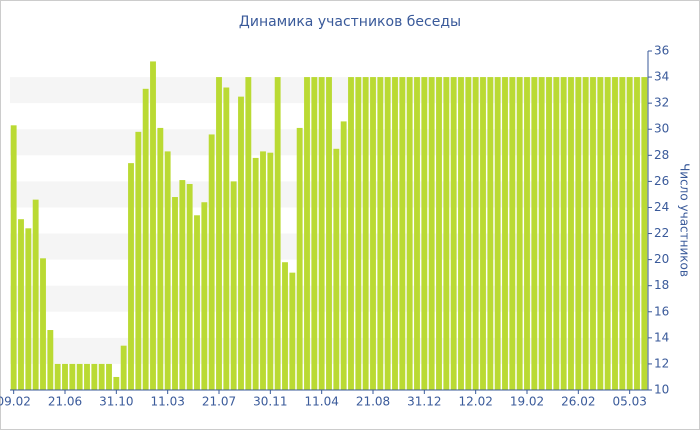 This screenshot has width=700, height=430. Describe the element at coordinates (661, 337) in the screenshot. I see `y-tick-label: 14` at that location.